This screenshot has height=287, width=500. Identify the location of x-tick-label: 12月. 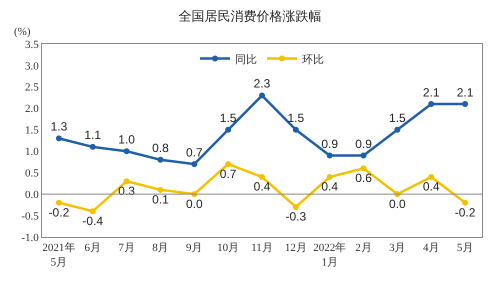
(295, 248).